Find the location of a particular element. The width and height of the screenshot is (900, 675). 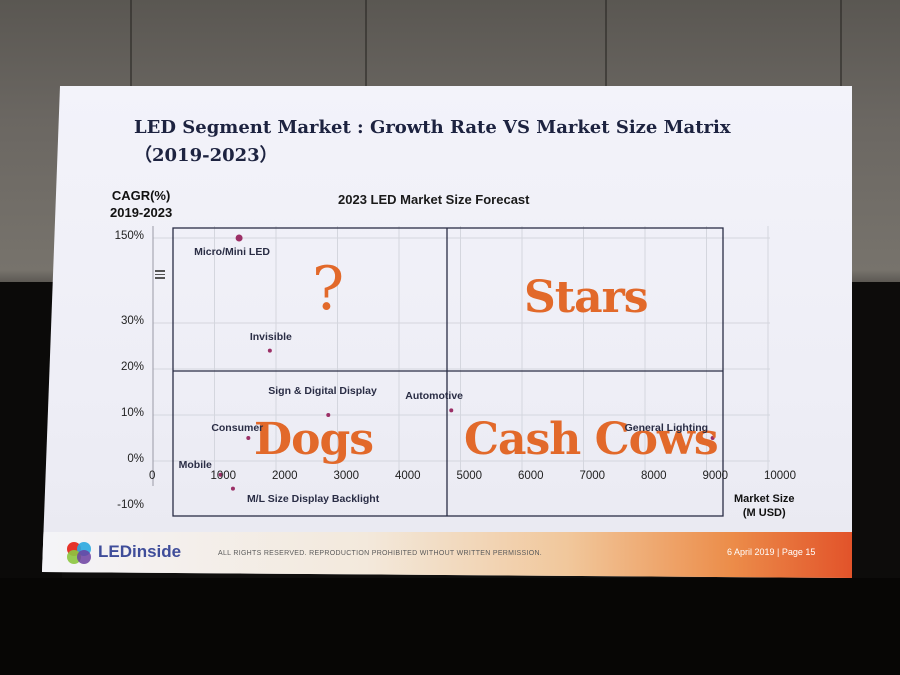

point-label: Mobile is located at coordinates (195, 464).